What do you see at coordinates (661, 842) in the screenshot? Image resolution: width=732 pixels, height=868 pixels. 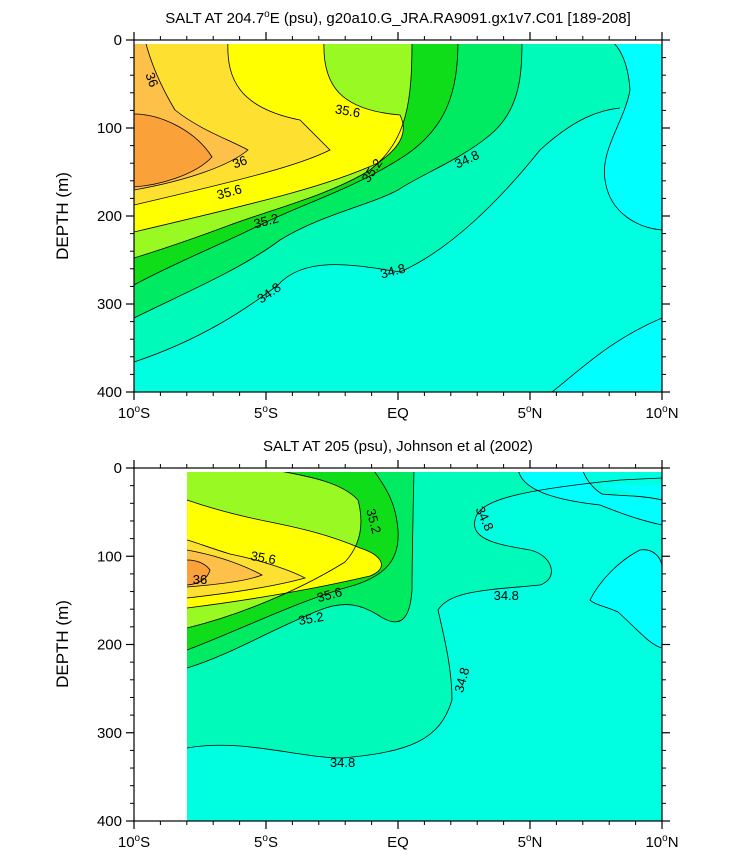 I see `bottom-x-tick-label: 10oN` at bounding box center [661, 842].